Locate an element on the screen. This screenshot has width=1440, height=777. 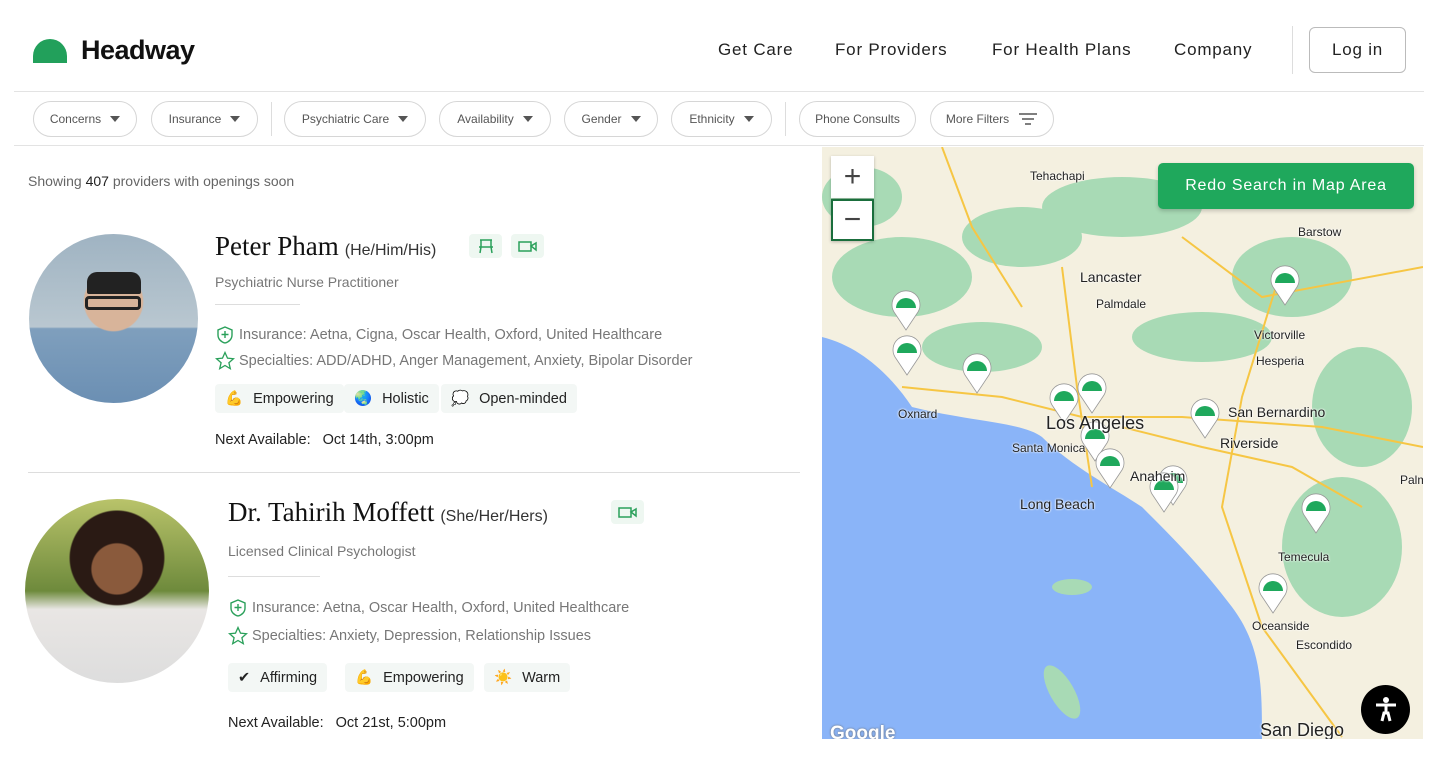
redo-search-button: Redo Search in Map Area is located at coordinates (1286, 186).